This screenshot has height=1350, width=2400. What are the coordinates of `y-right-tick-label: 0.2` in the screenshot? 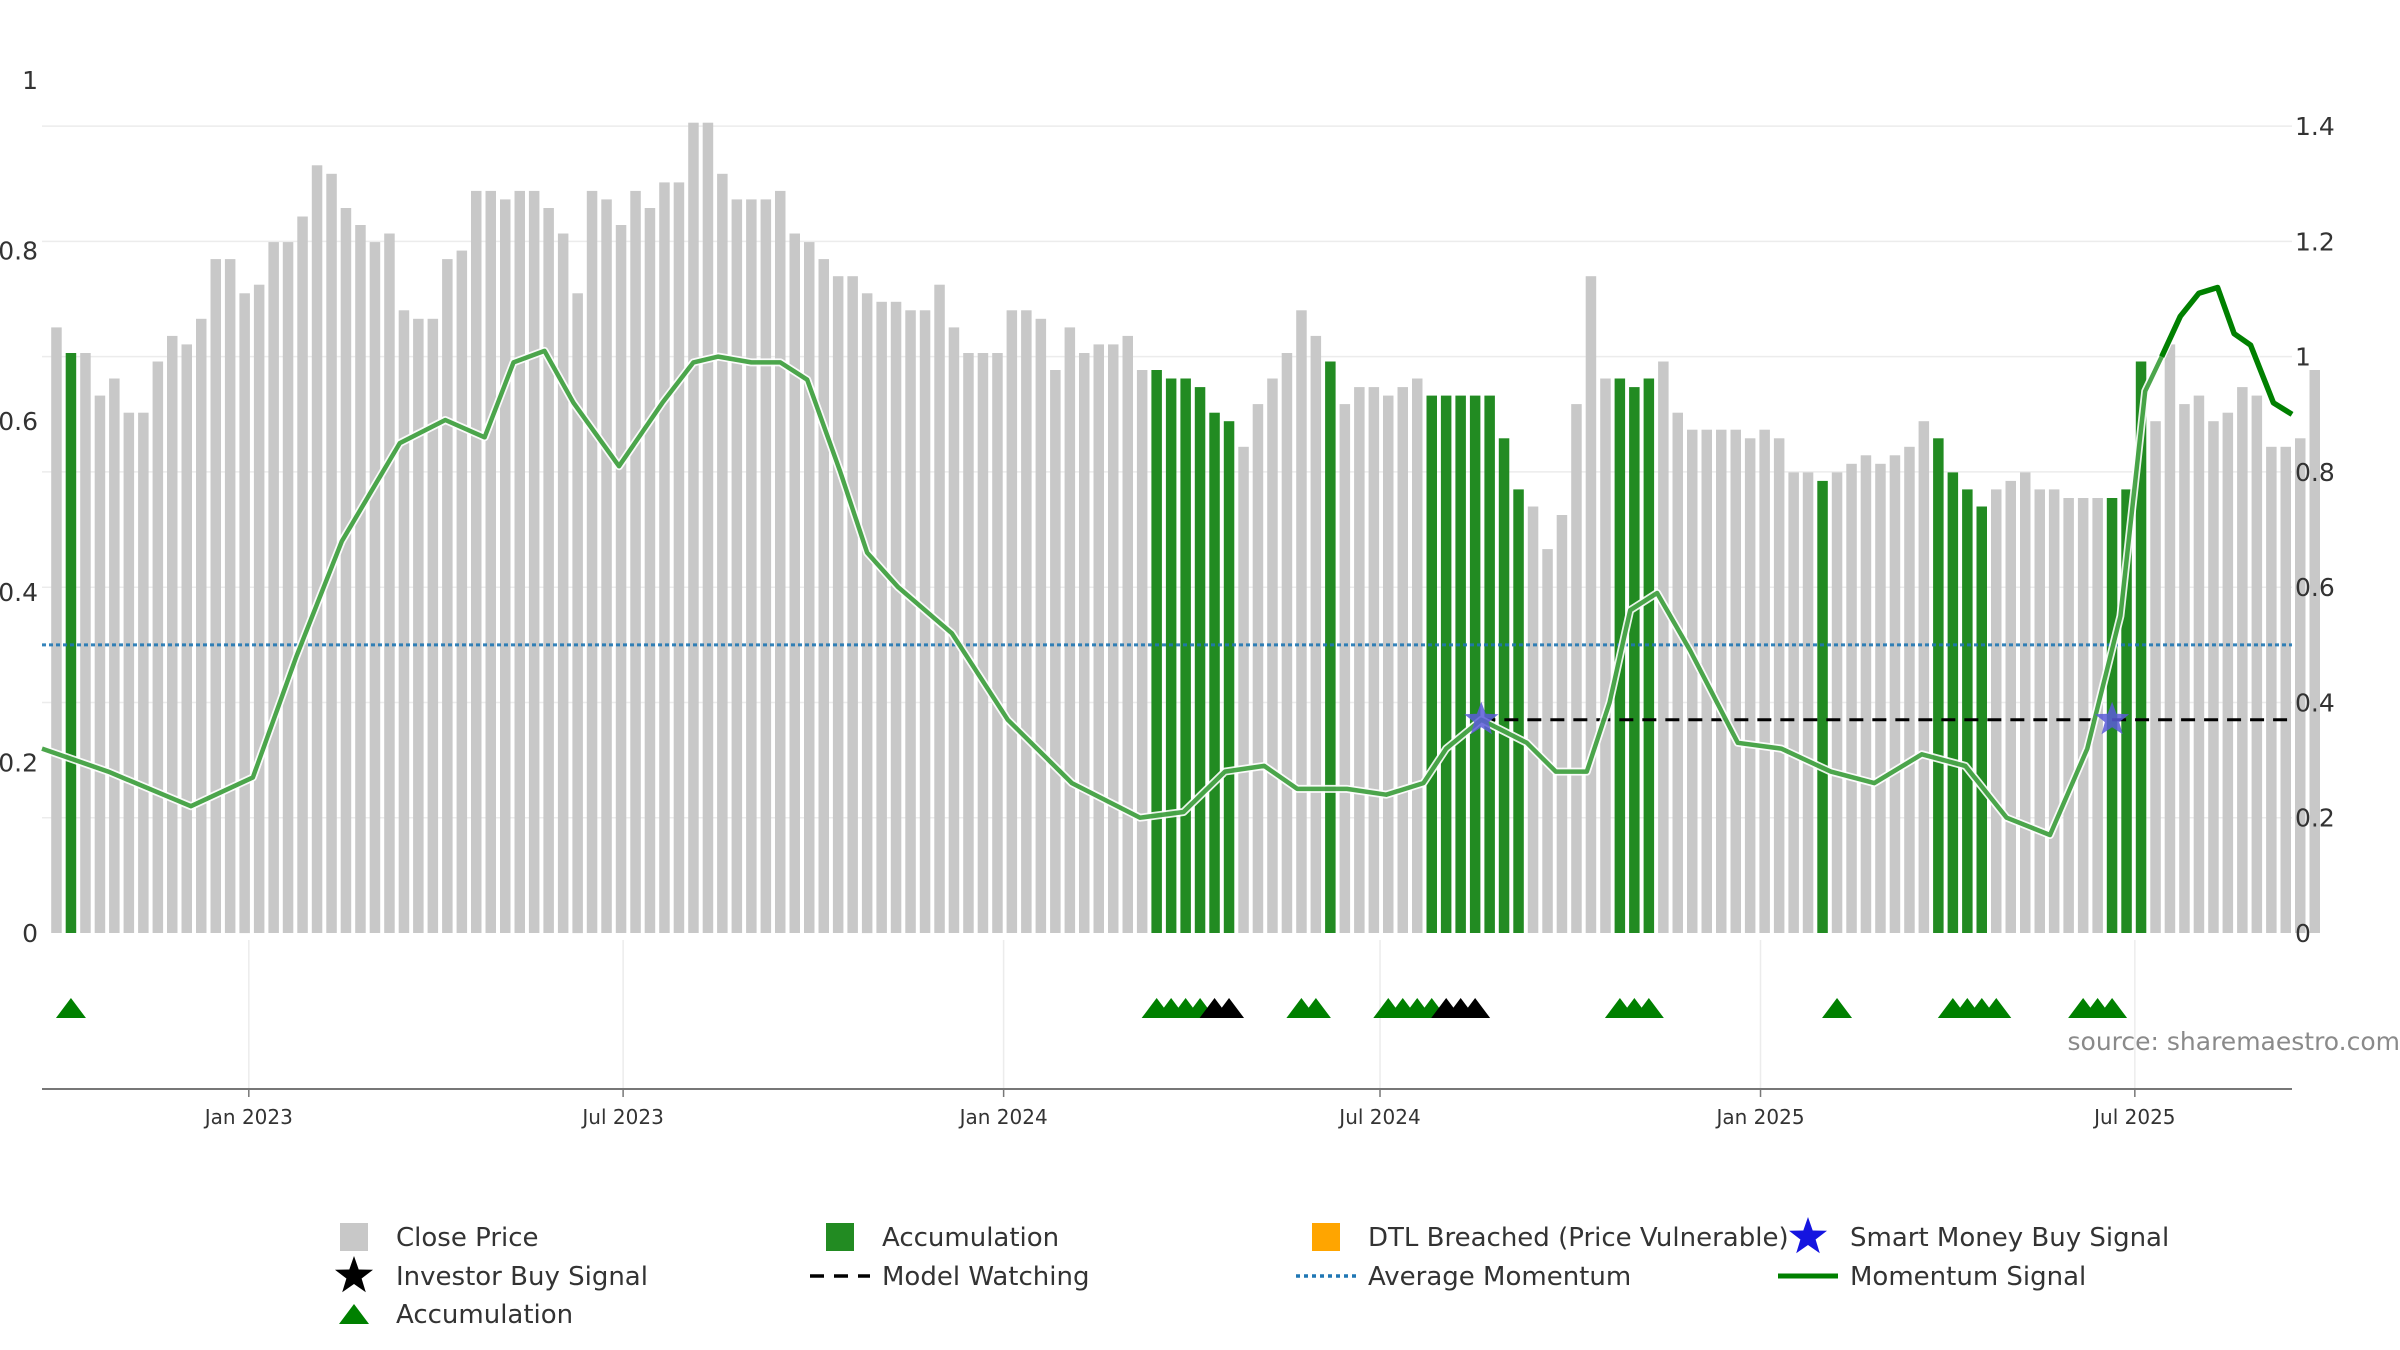 It's located at (2315, 818).